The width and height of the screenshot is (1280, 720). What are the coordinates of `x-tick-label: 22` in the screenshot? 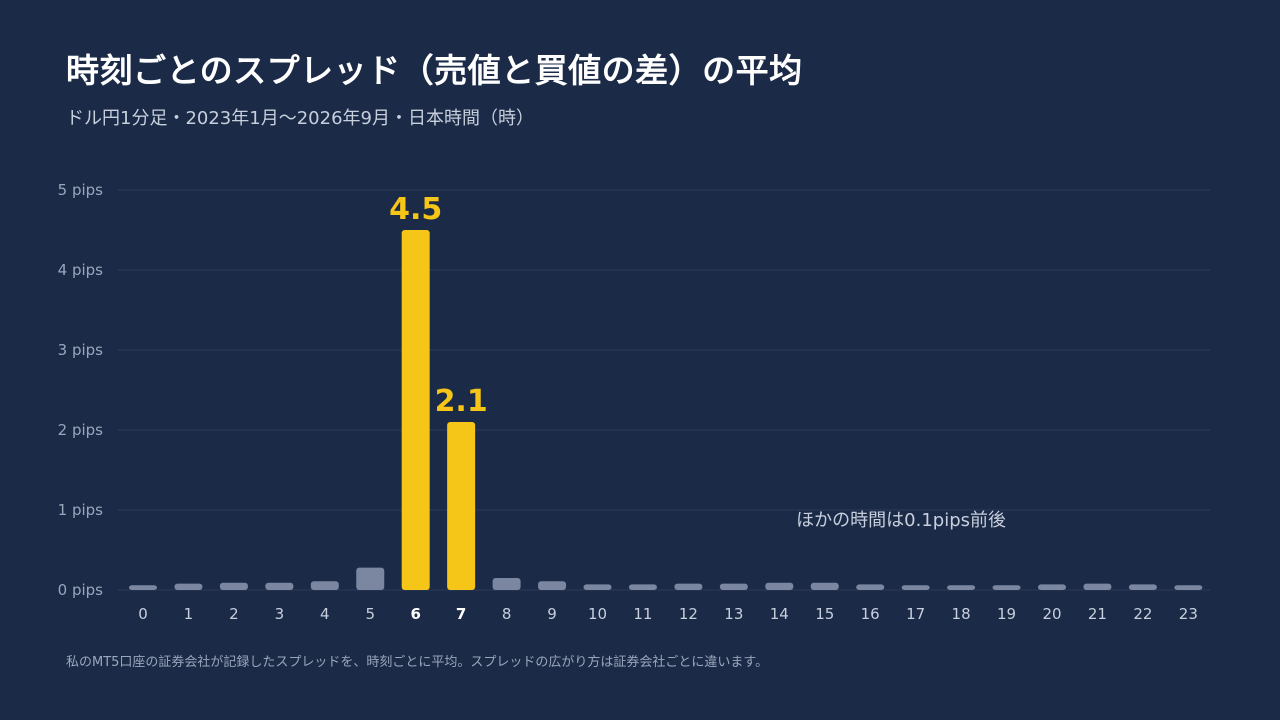 It's located at (1142, 614).